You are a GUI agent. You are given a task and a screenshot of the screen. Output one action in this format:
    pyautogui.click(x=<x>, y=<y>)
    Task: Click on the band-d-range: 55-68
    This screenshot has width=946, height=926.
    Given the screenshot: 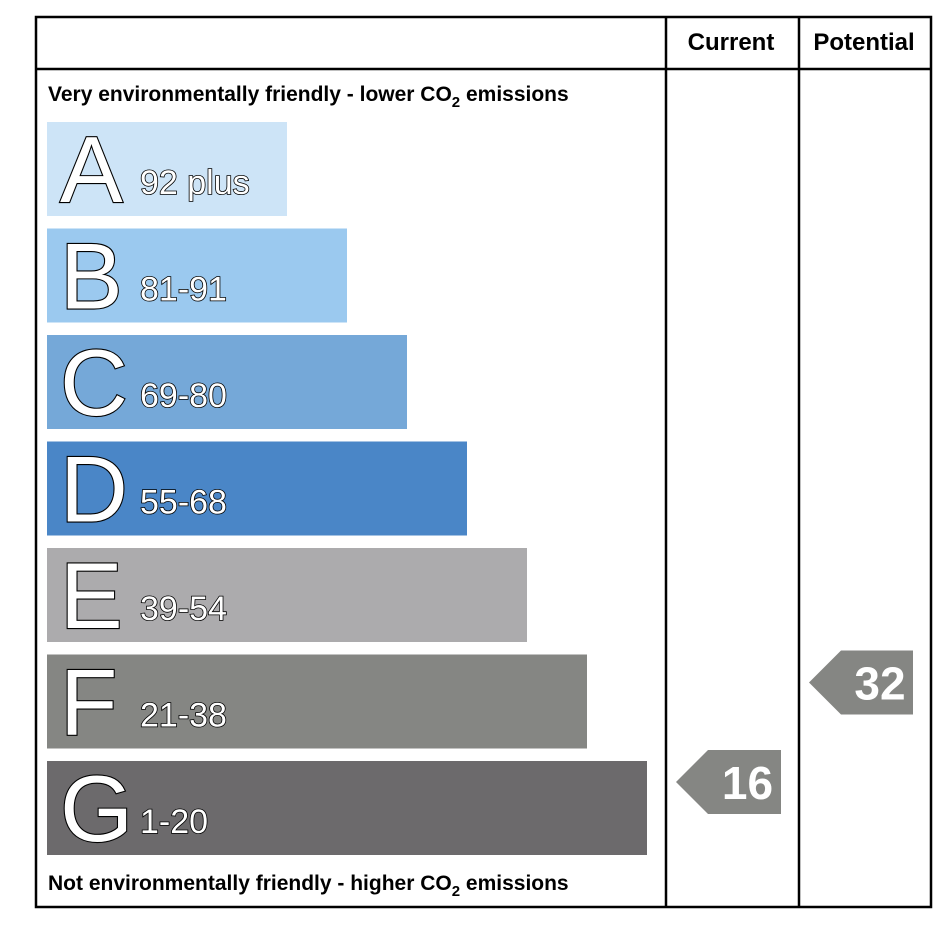 What is the action you would take?
    pyautogui.click(x=183, y=503)
    